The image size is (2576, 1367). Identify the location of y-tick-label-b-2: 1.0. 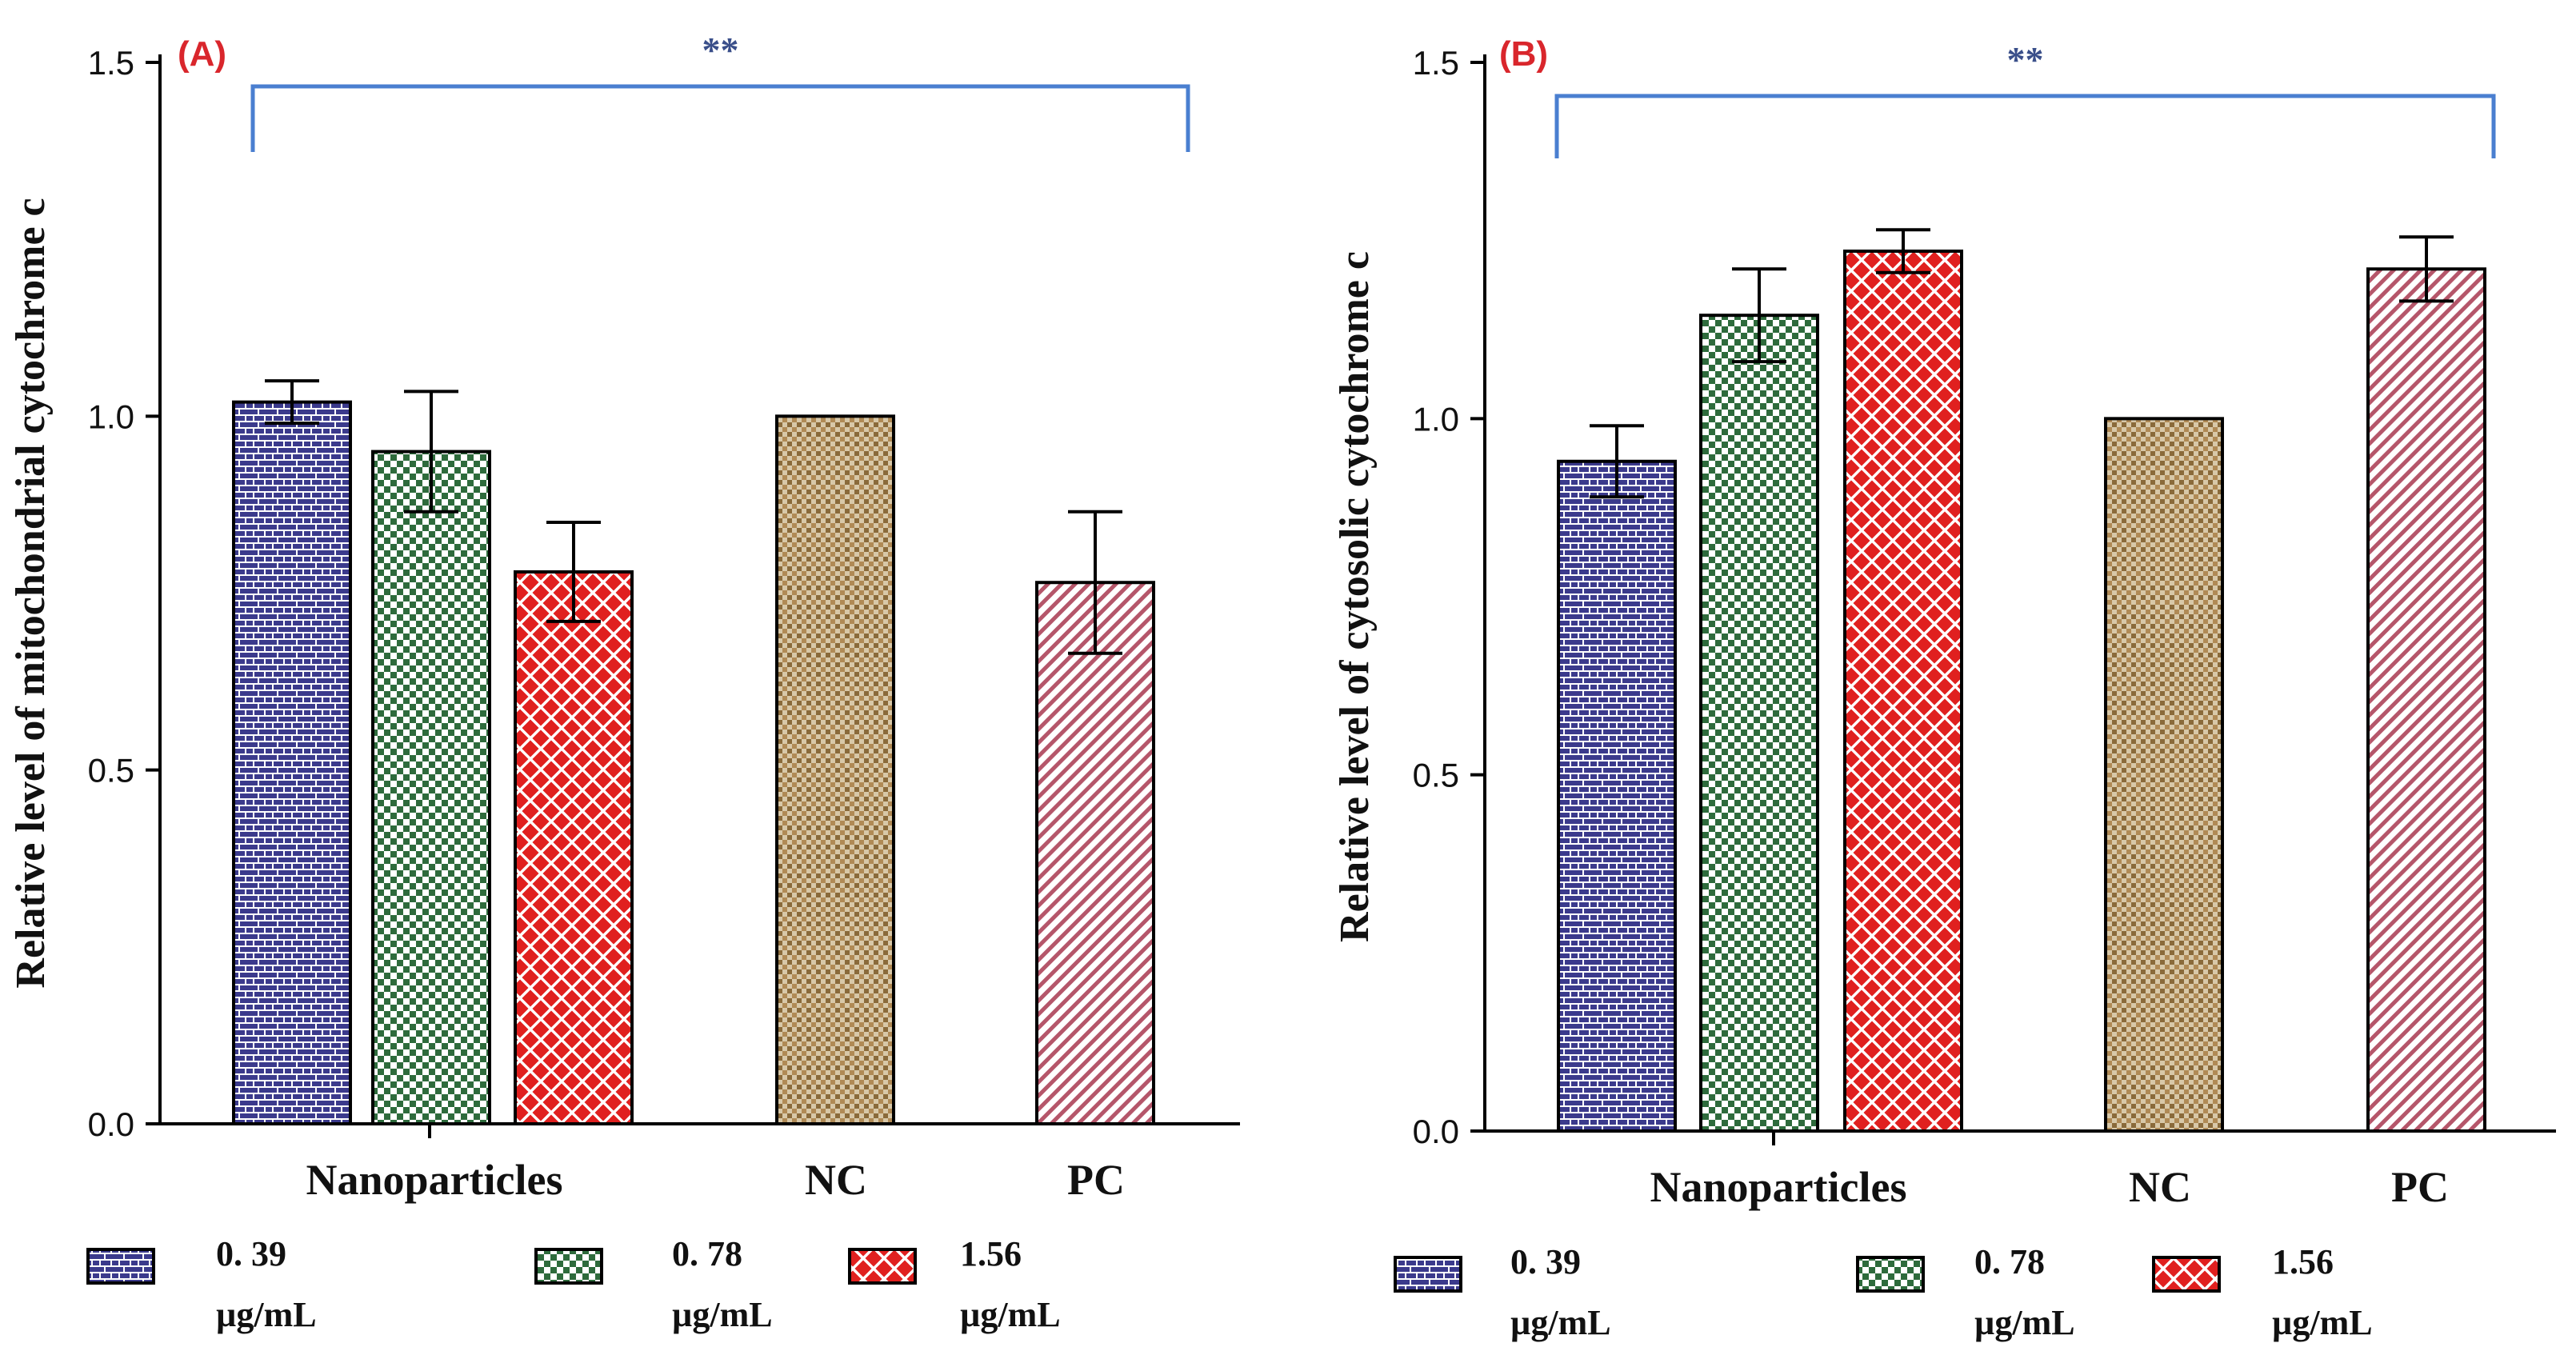
(1436, 419).